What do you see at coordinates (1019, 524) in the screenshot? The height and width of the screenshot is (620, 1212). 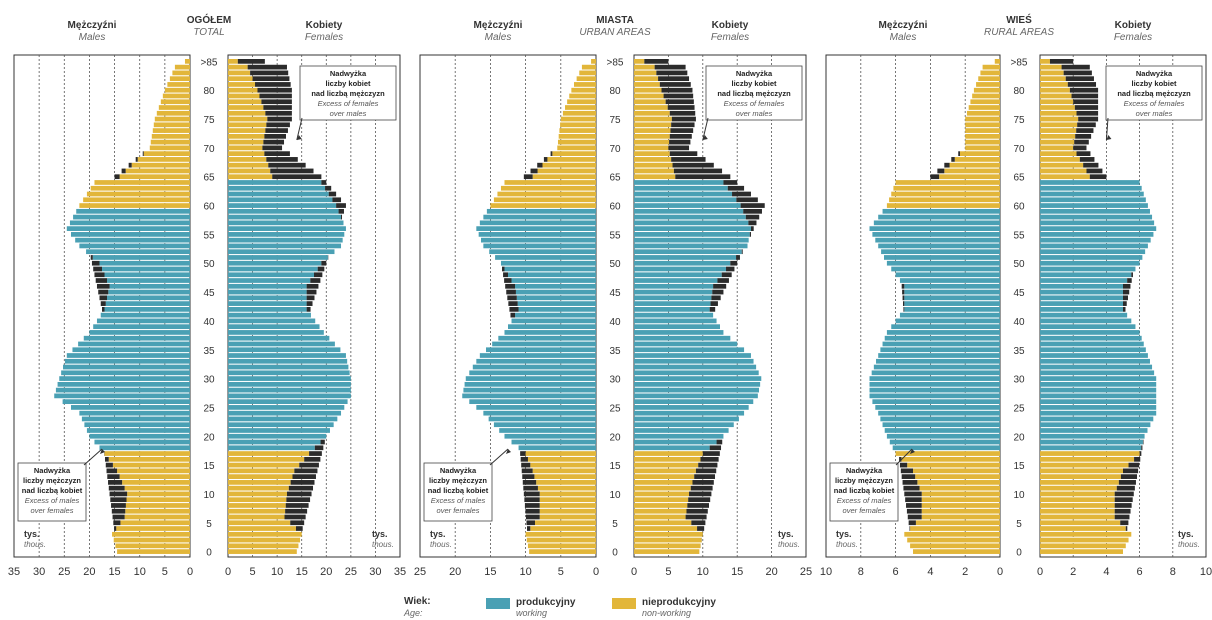 I see `age-label: 5` at bounding box center [1019, 524].